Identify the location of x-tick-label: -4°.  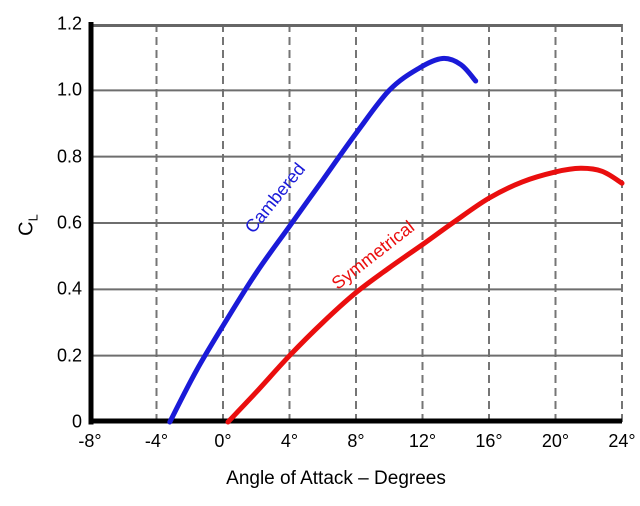
(156, 441).